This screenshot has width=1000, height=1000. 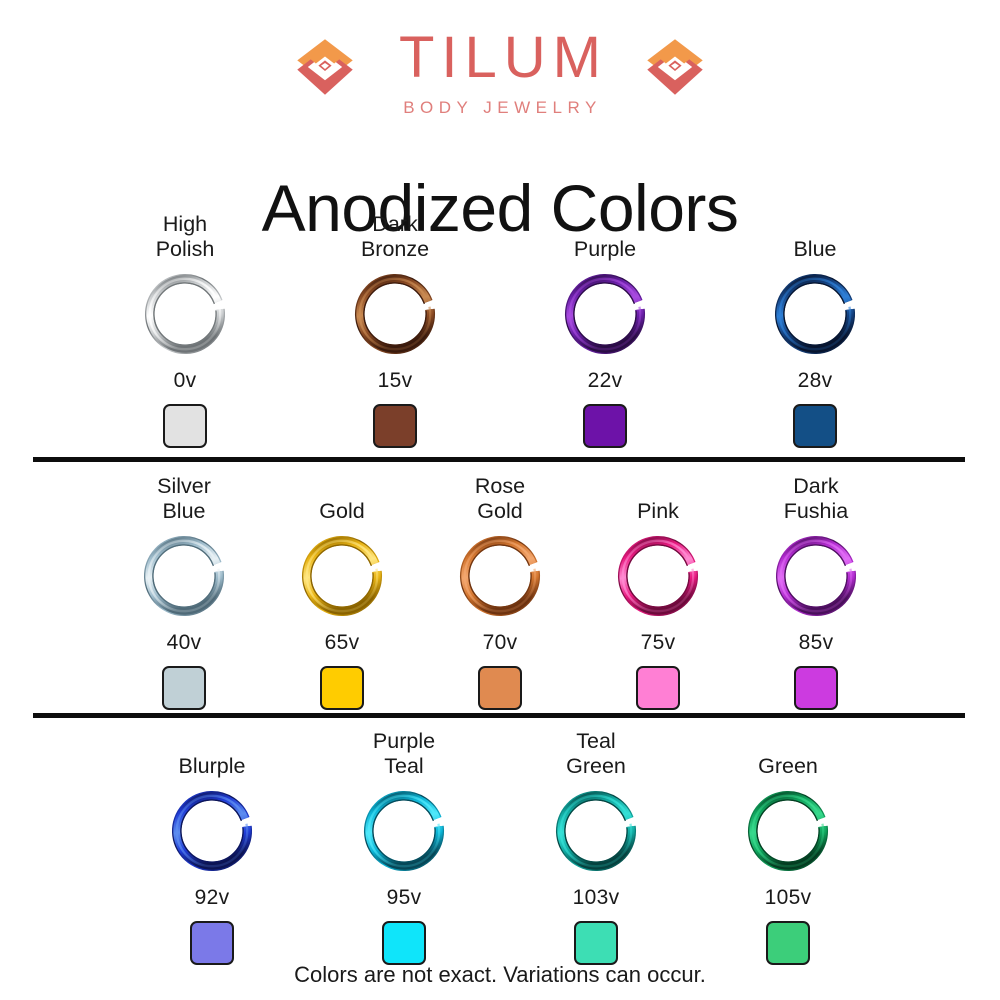 I want to click on color-name-label: Dark Fushia, so click(x=816, y=498).